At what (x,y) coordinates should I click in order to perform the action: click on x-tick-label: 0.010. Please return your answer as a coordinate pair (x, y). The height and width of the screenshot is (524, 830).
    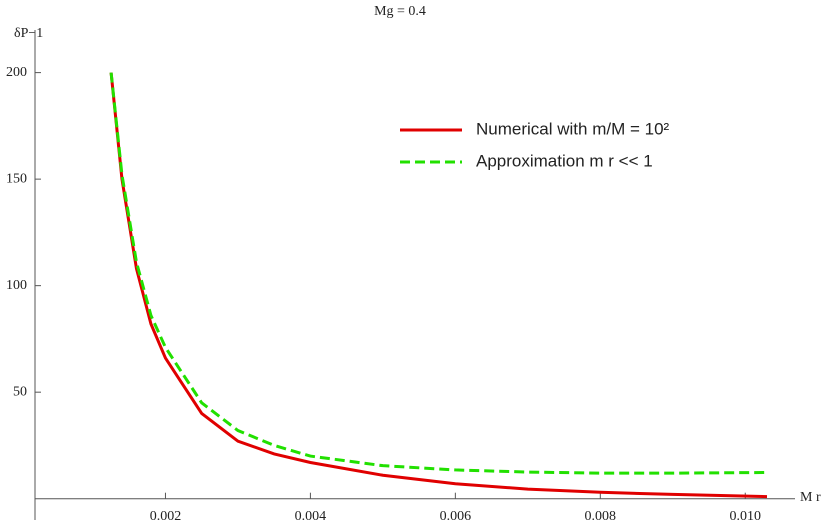
    Looking at the image, I should click on (746, 516).